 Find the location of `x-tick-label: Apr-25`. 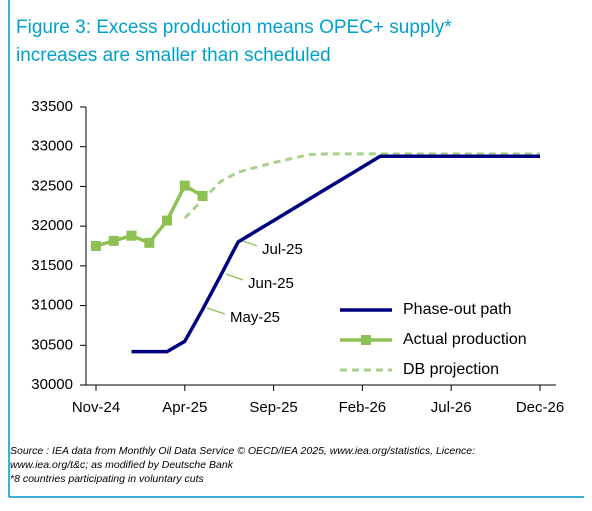

x-tick-label: Apr-25 is located at coordinates (184, 407).